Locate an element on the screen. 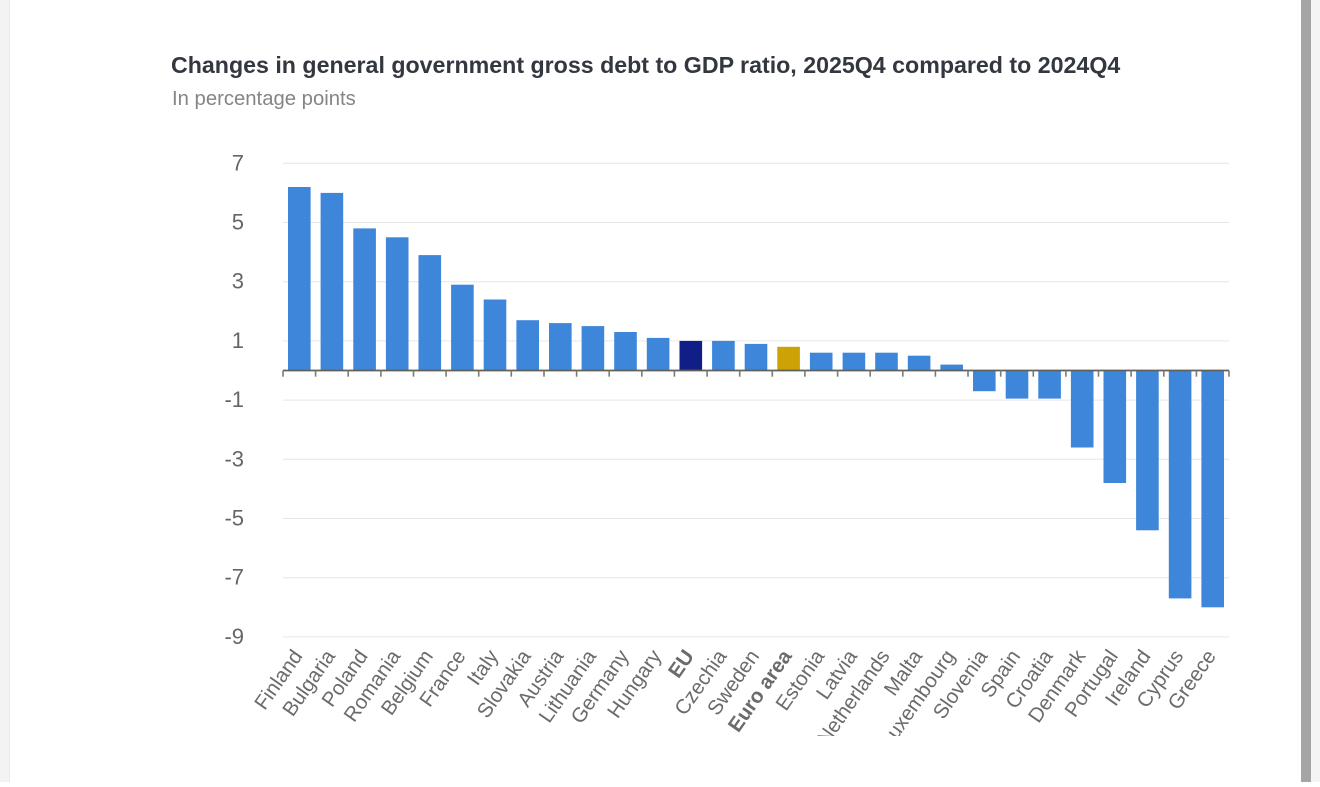 The height and width of the screenshot is (787, 1320). svg-text: 3 is located at coordinates (238, 281).